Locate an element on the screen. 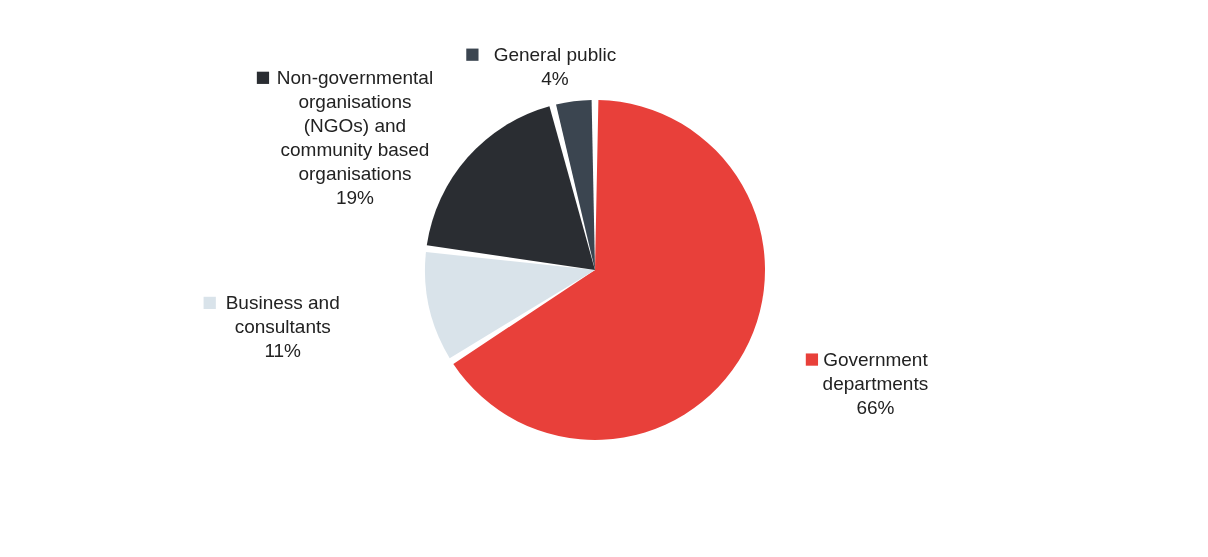 The width and height of the screenshot is (1208, 557). data-label: 4% is located at coordinates (555, 78).